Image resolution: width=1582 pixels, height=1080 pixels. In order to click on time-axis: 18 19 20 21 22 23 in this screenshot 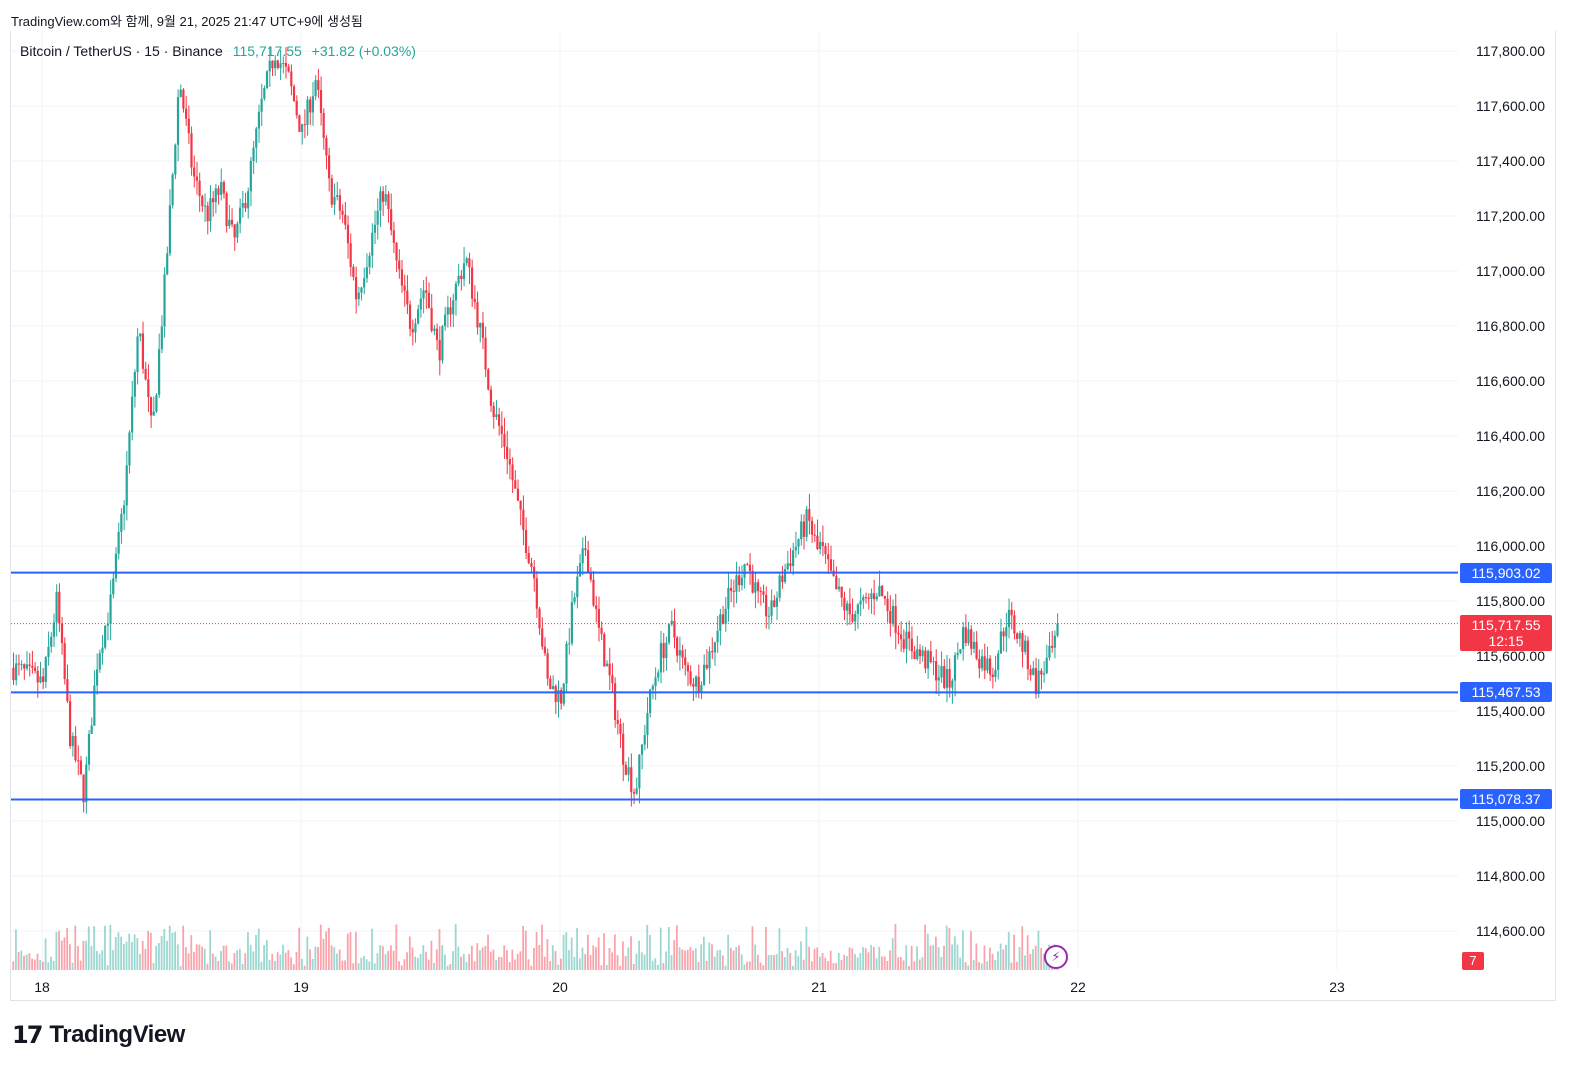, I will do `click(689, 987)`.